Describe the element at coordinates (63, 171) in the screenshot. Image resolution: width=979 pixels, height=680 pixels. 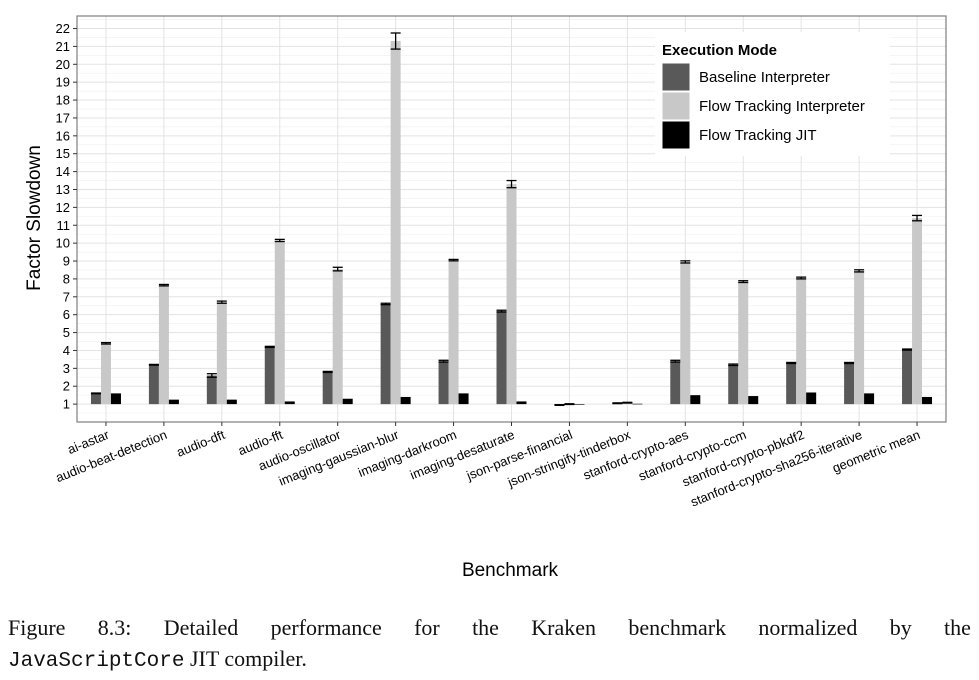
I see `y-tick-label: 14` at that location.